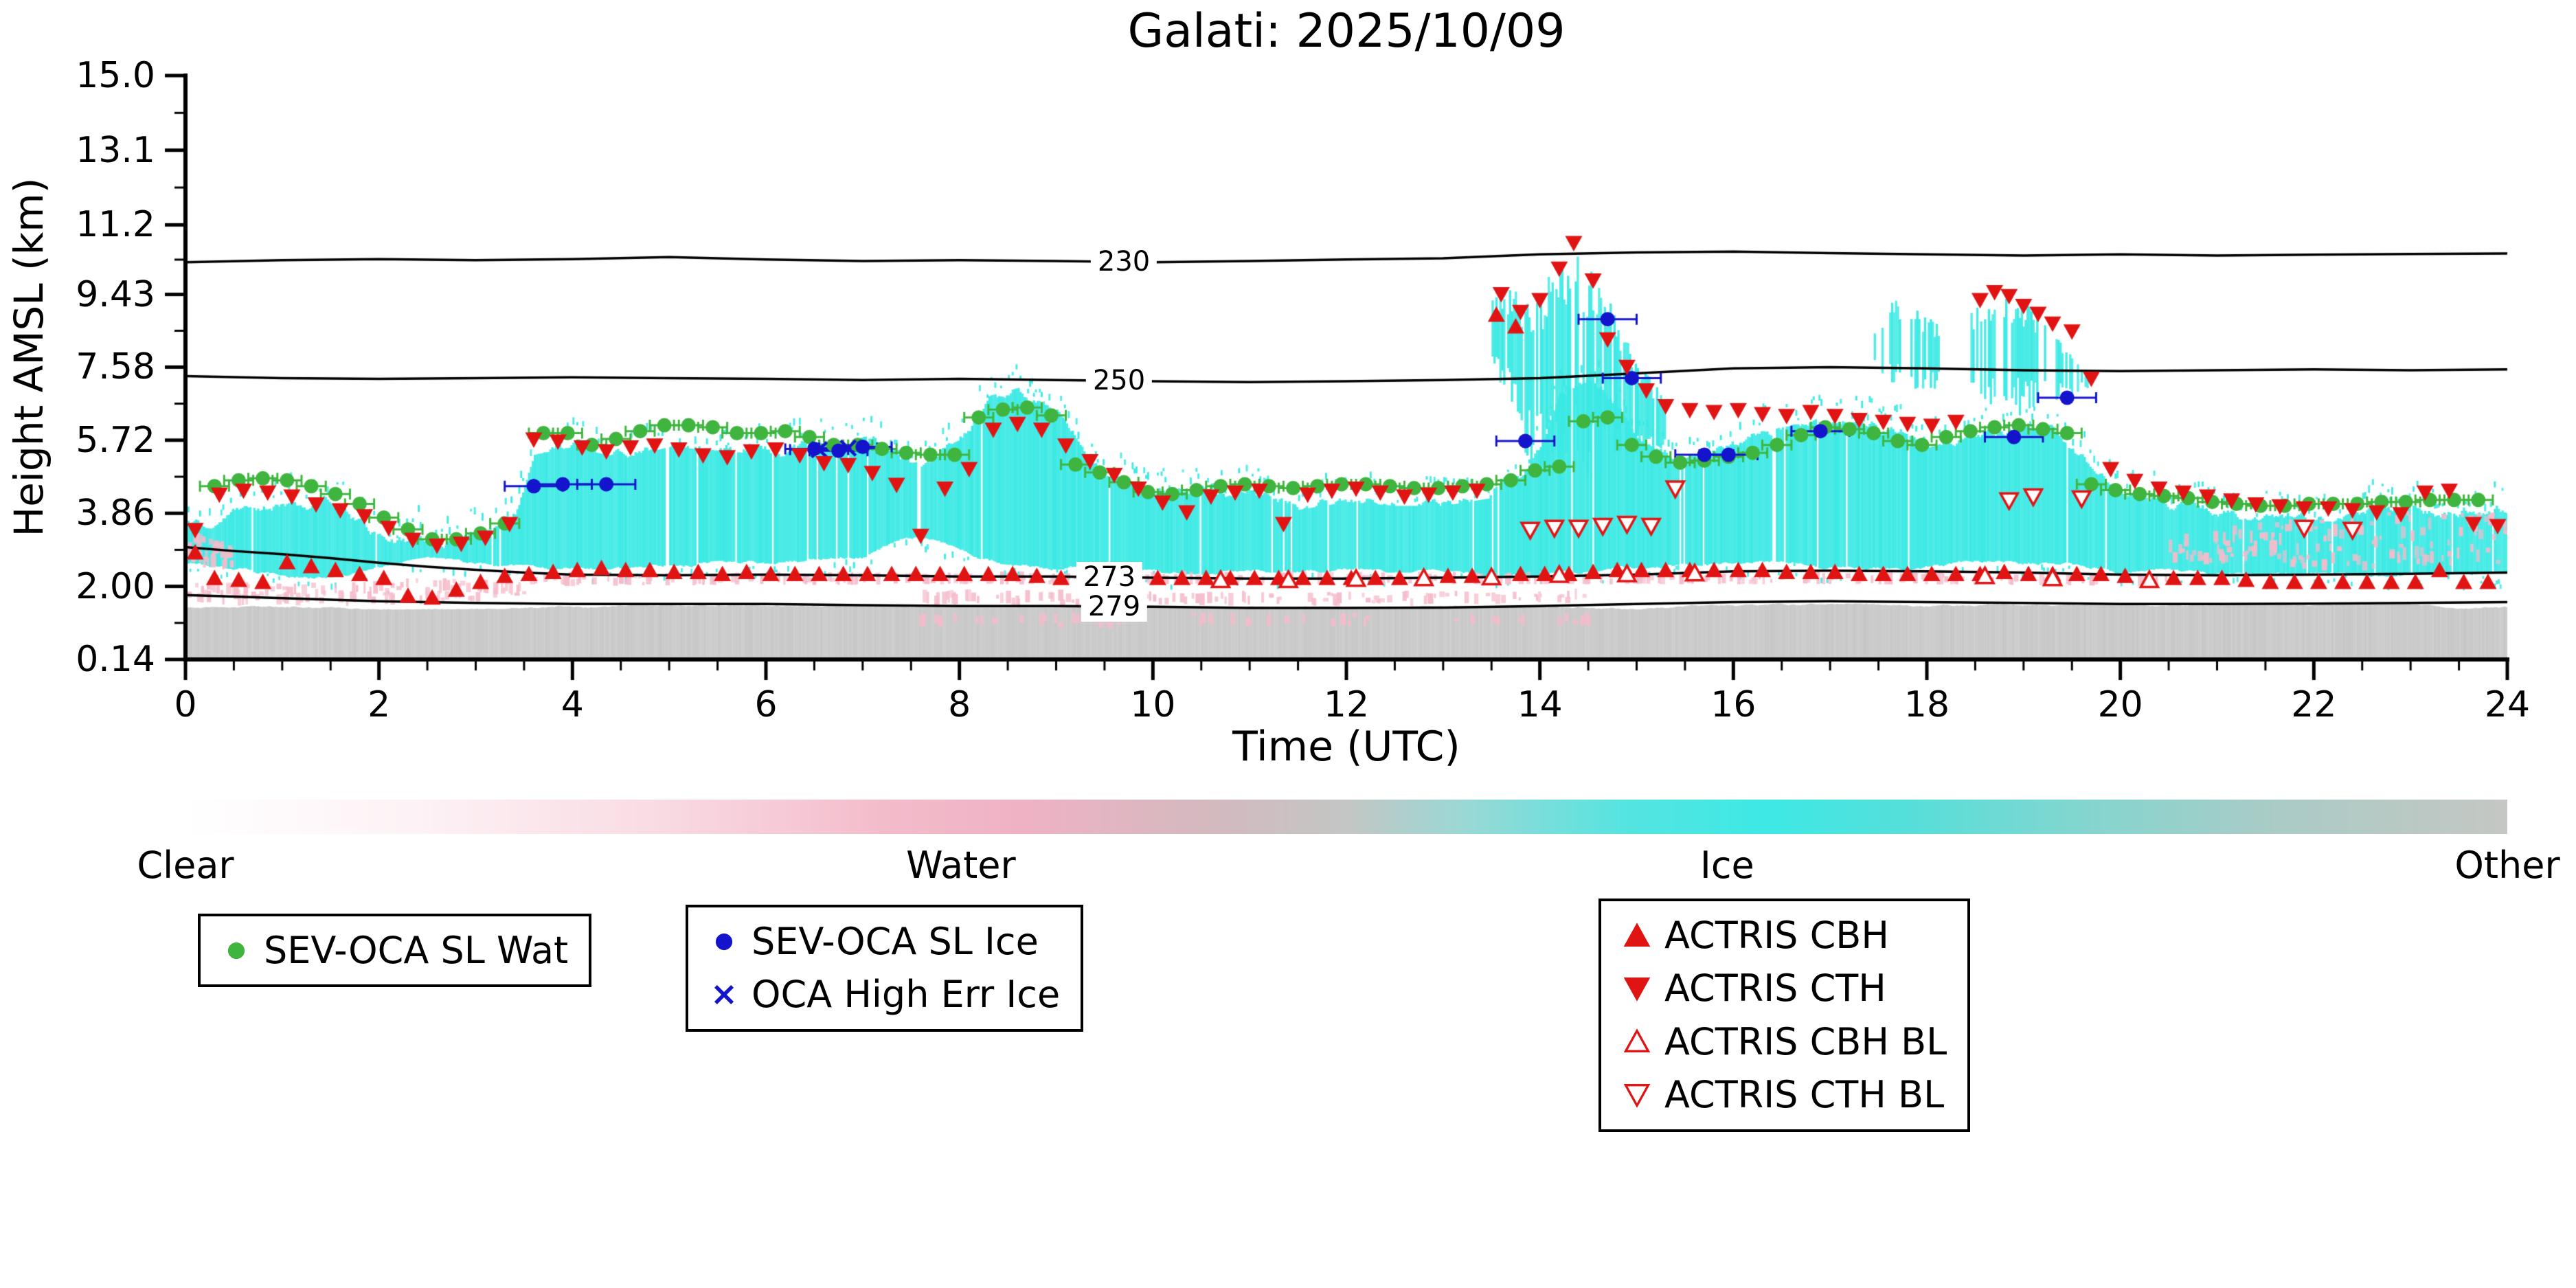 The image size is (2576, 1288). Describe the element at coordinates (1637, 935) in the screenshot. I see `tri-up-filled-icon` at that location.